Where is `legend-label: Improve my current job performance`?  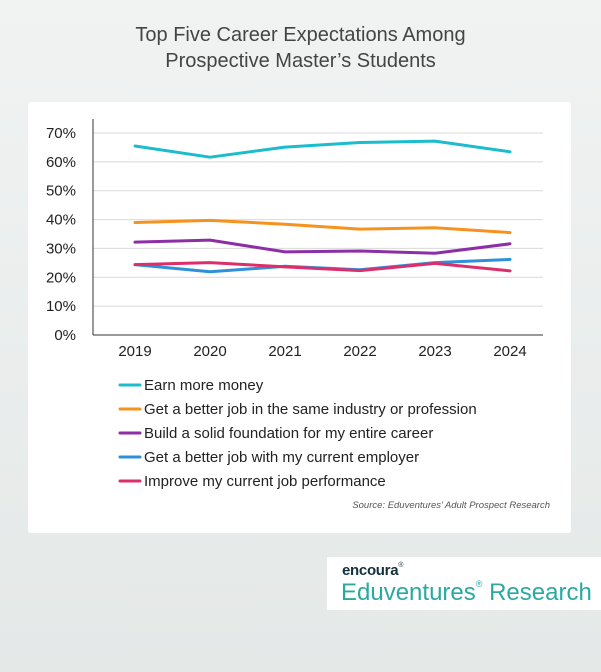 legend-label: Improve my current job performance is located at coordinates (265, 481).